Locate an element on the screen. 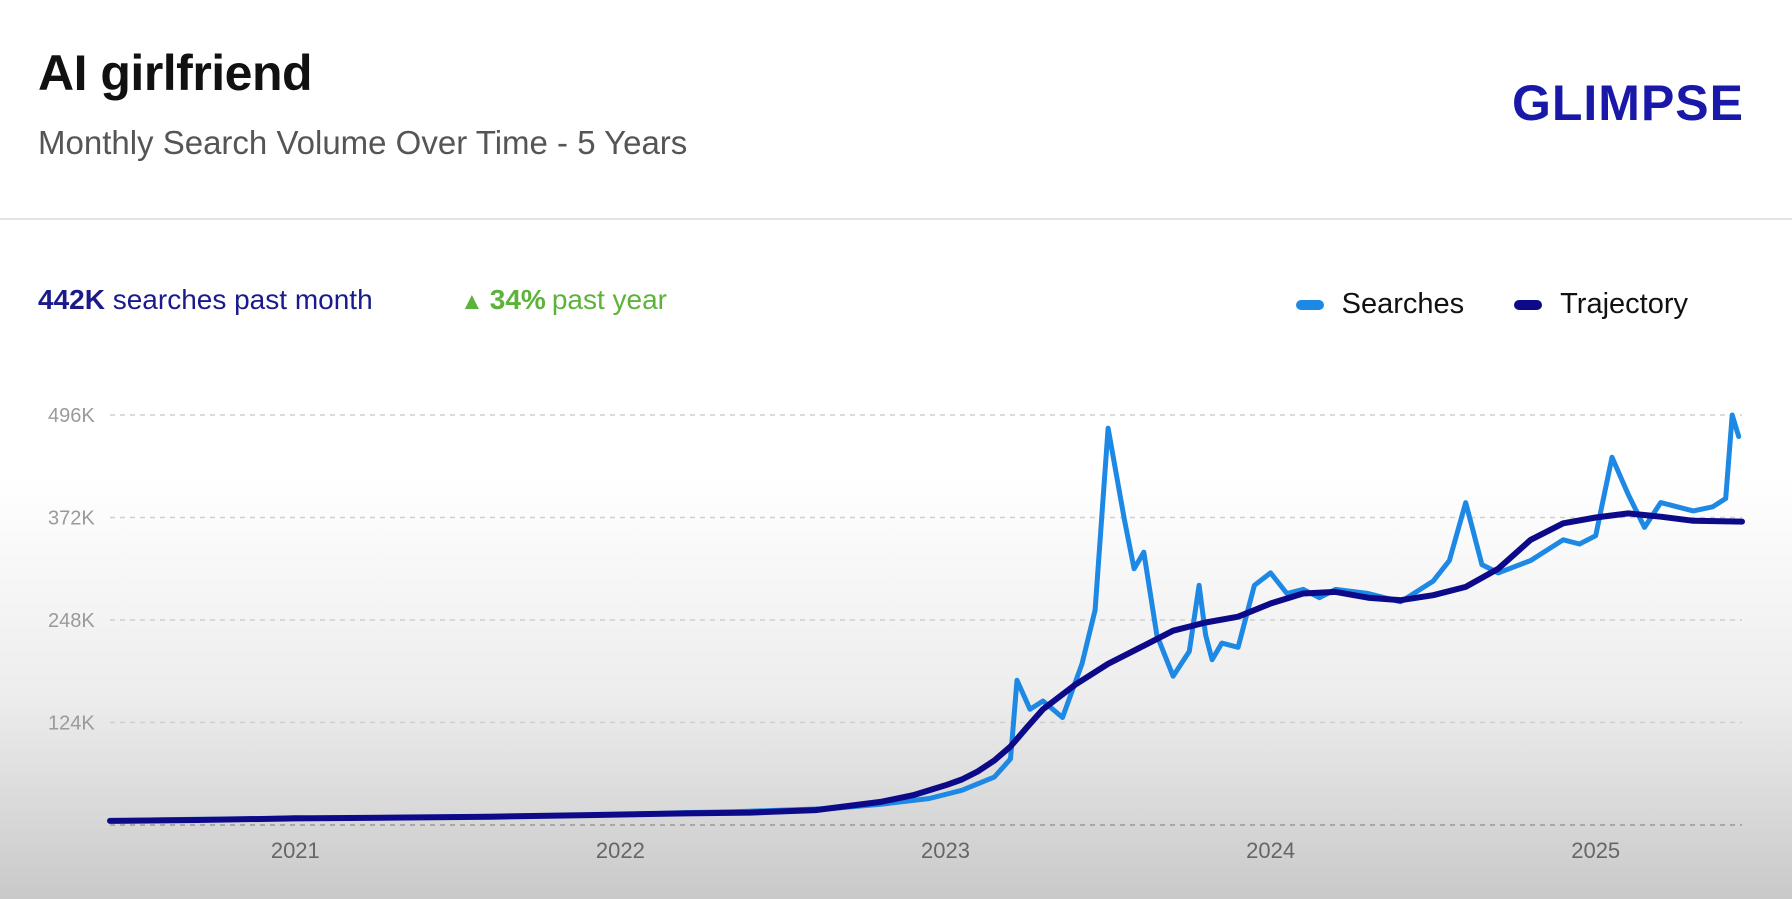  legend-item-searches: Searches is located at coordinates (1380, 304).